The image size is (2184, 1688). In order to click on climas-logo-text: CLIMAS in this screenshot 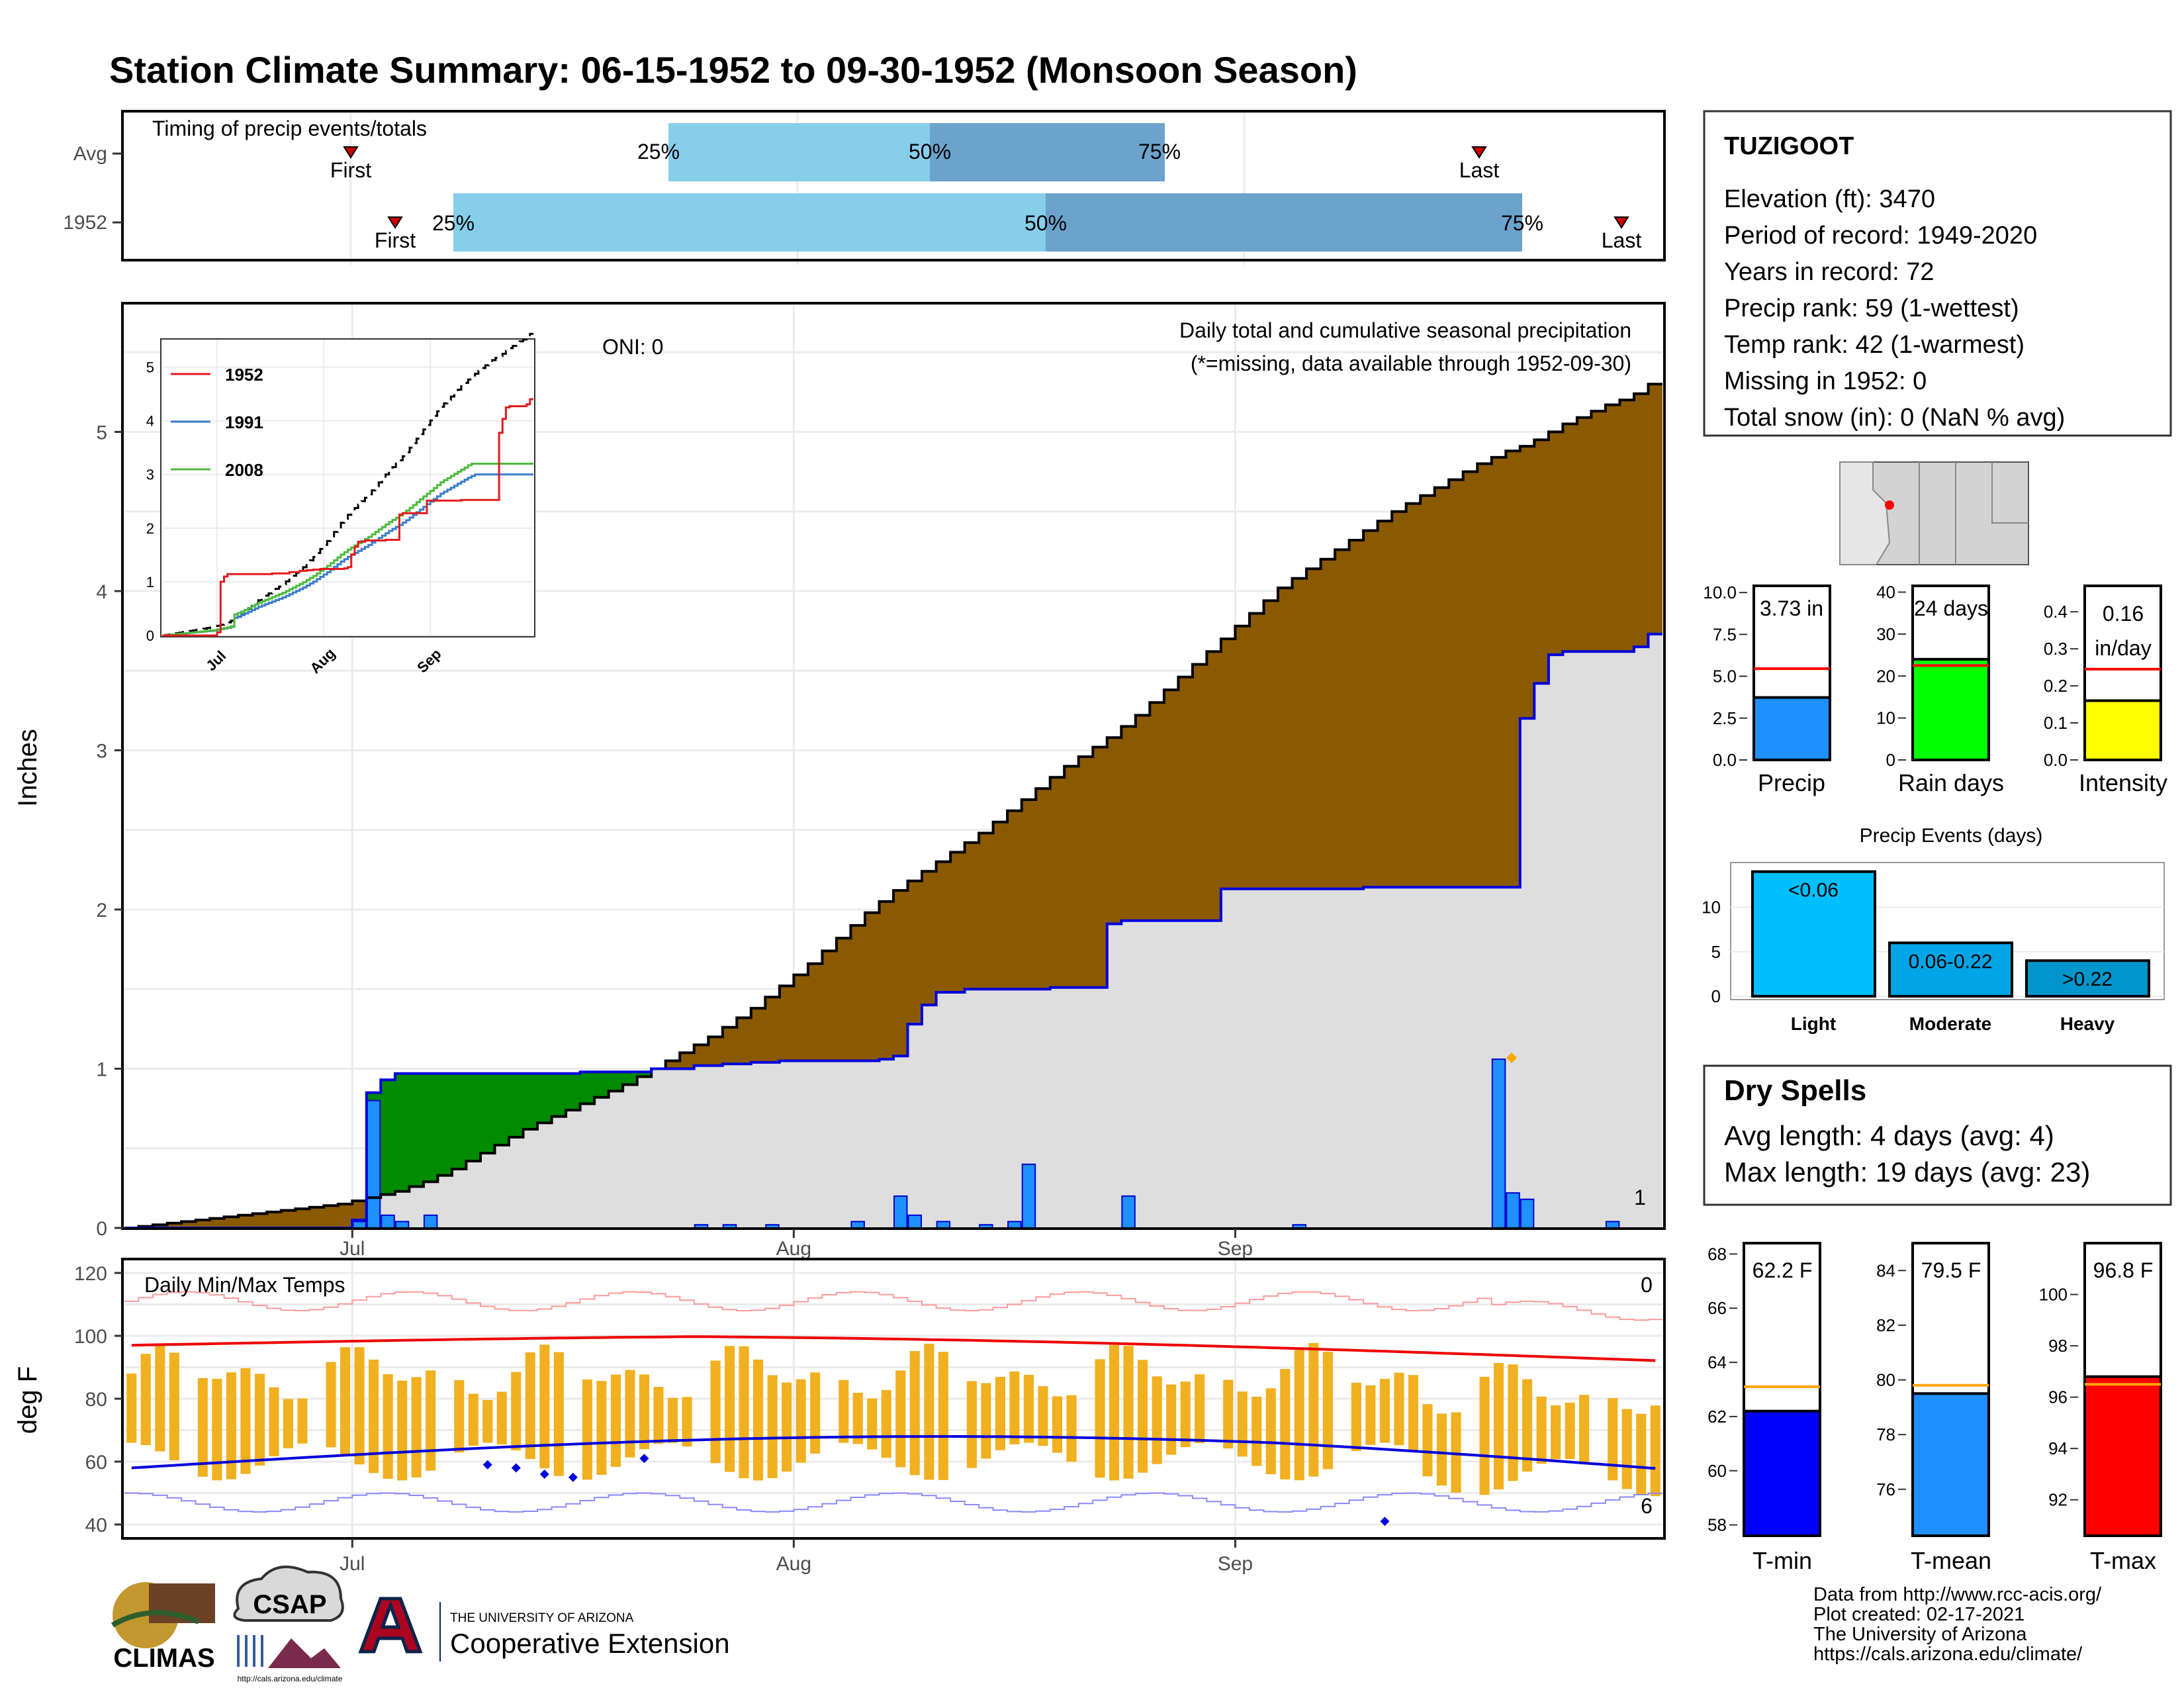, I will do `click(163, 1658)`.